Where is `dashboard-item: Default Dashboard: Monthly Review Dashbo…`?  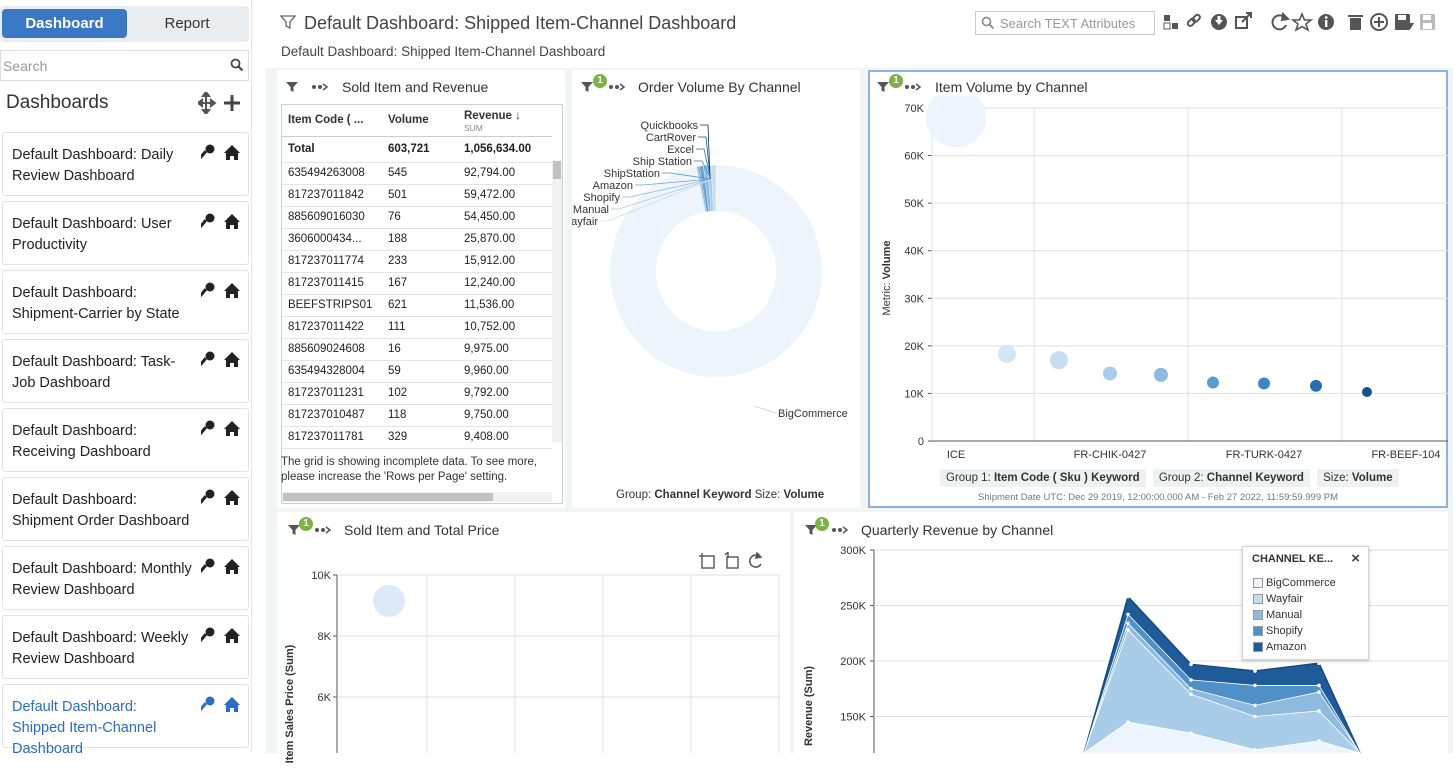 dashboard-item: Default Dashboard: Monthly Review Dashbo… is located at coordinates (125, 578).